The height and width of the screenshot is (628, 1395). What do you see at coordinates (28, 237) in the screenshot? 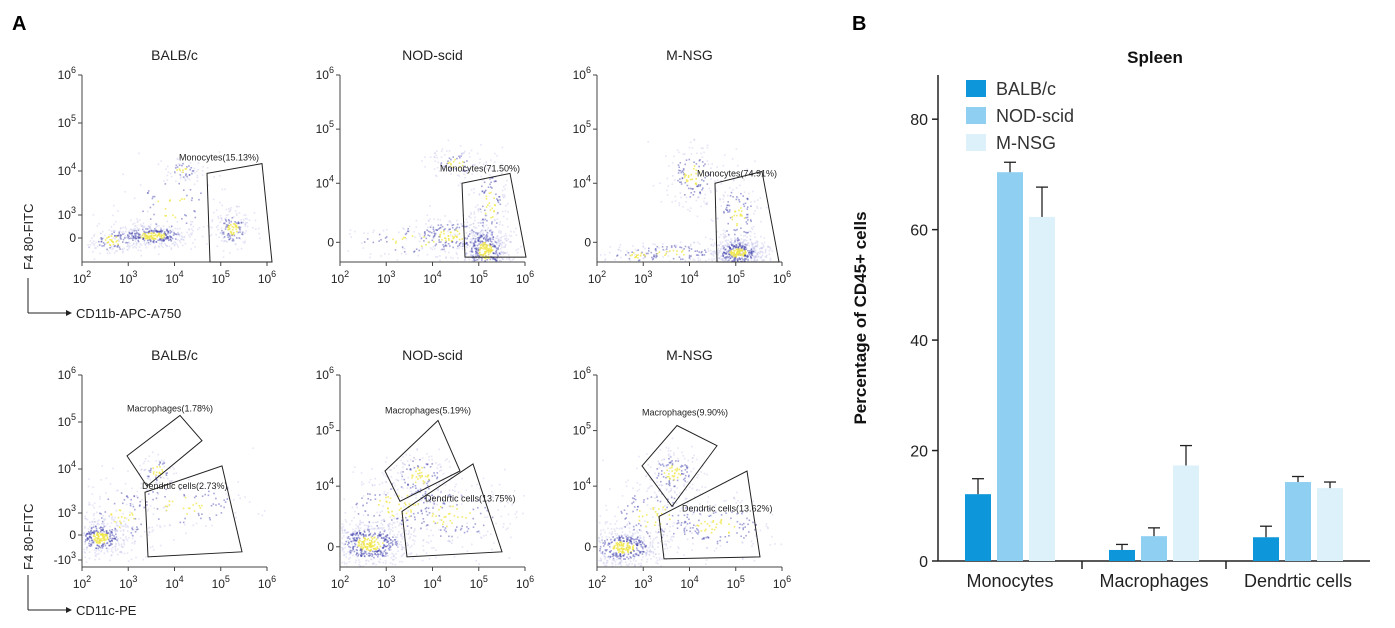
I see `y-axis-title: F4 80-FITC` at bounding box center [28, 237].